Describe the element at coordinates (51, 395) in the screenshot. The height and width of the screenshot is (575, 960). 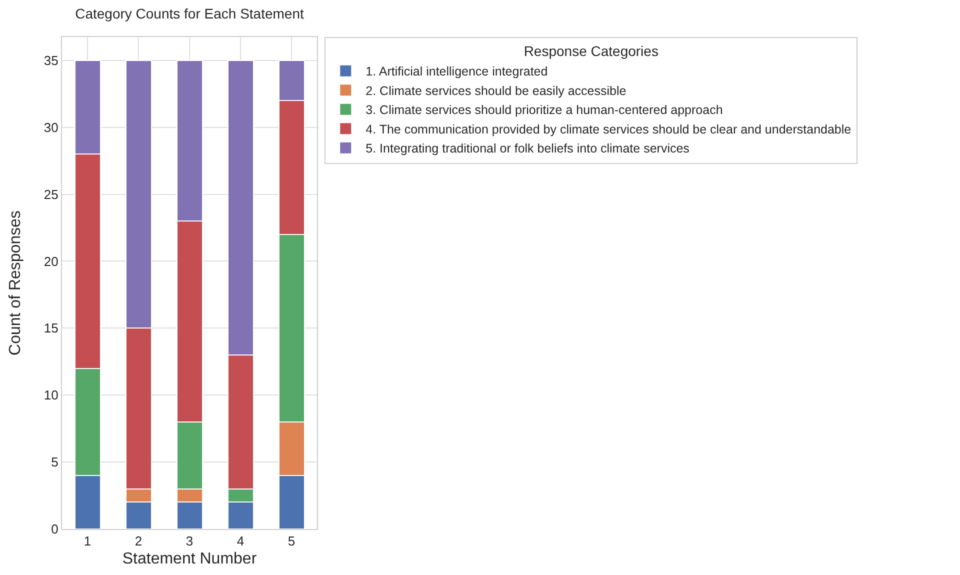
I see `y-tick-label: 10` at that location.